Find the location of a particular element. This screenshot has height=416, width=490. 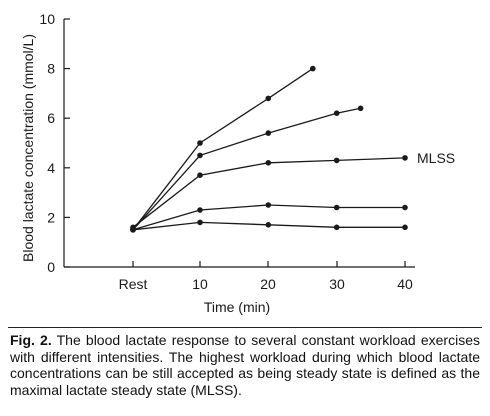

y-tick-label: 8 is located at coordinates (51, 69).